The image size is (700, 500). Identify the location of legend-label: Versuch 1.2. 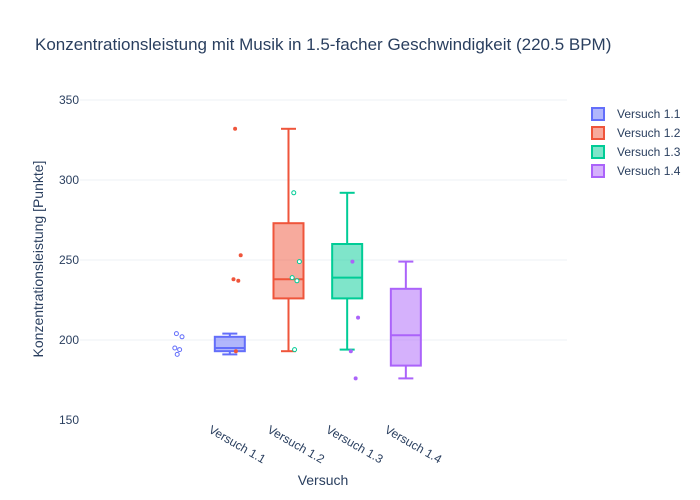
(649, 133).